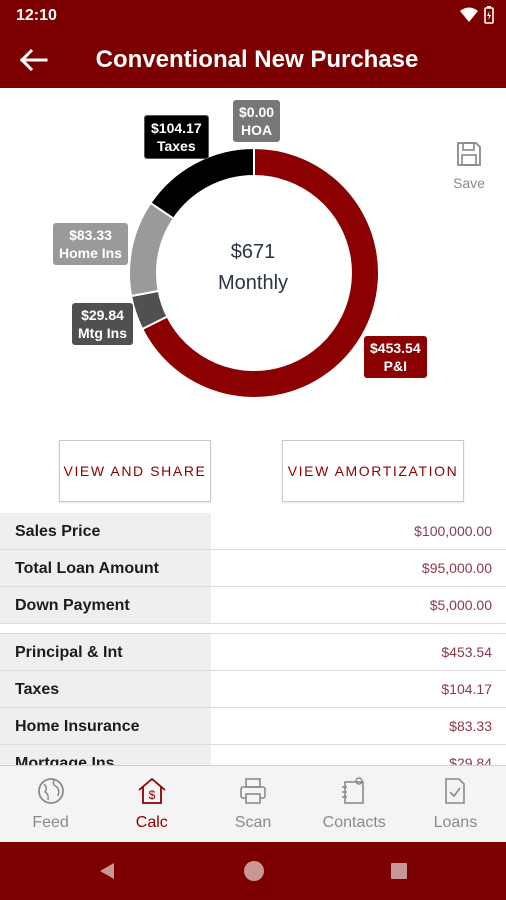 This screenshot has height=900, width=506. What do you see at coordinates (373, 471) in the screenshot?
I see `view-amortization-button: VIEW AMORTIZATION` at bounding box center [373, 471].